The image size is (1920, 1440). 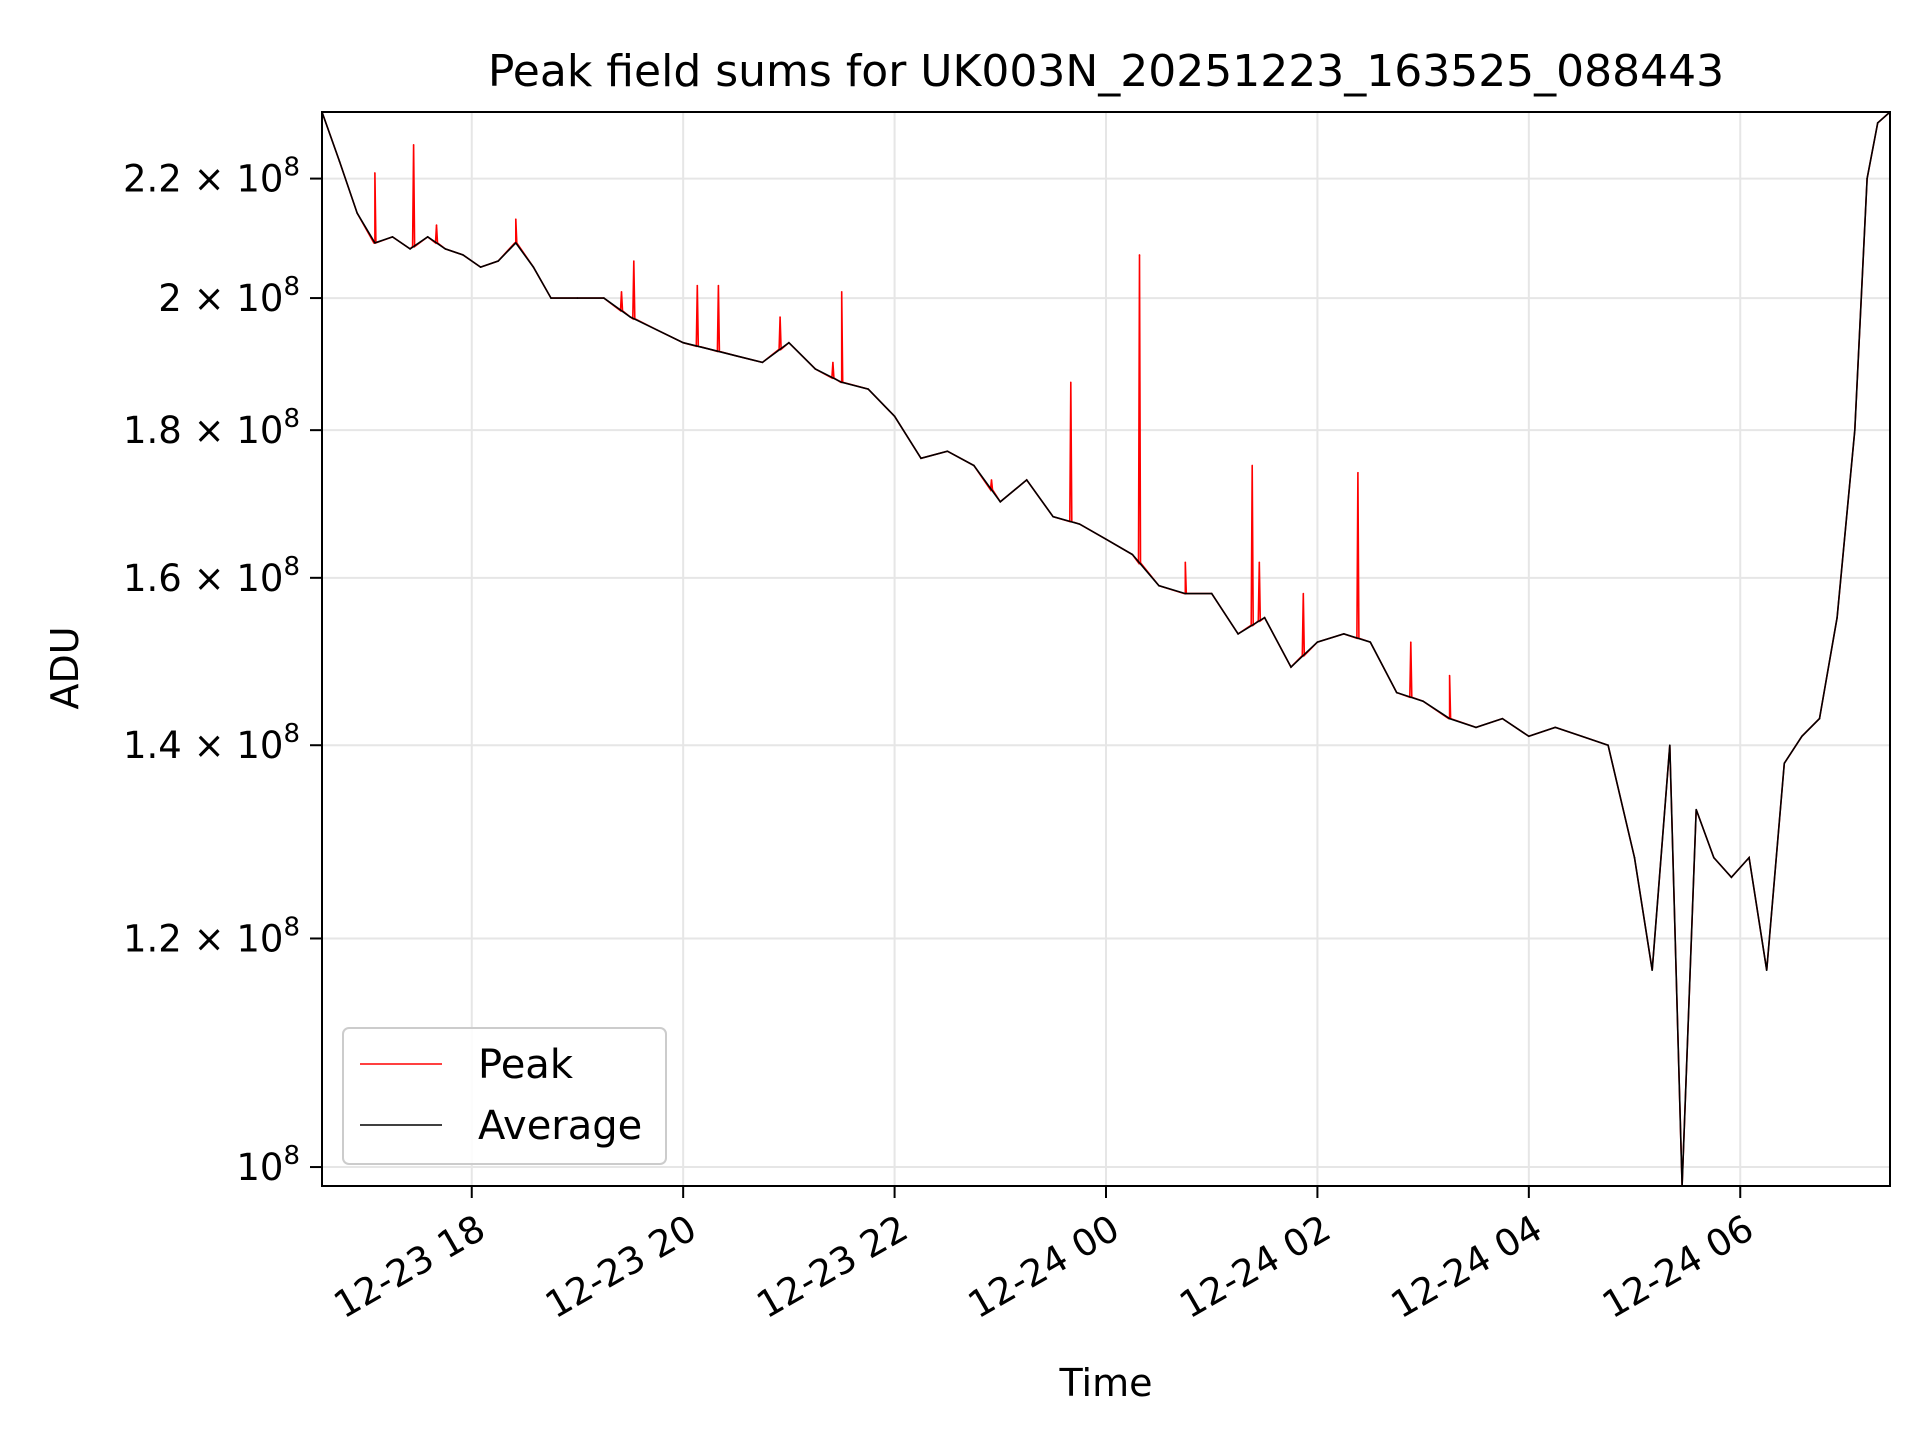 What do you see at coordinates (211, 177) in the screenshot?
I see `y-tick-label: 2.2 × 108` at bounding box center [211, 177].